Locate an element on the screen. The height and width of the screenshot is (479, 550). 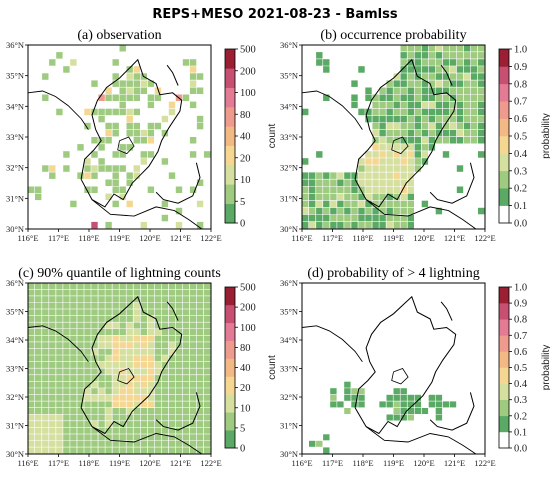
colorbar-tick-label: 1.0 is located at coordinates (520, 288).